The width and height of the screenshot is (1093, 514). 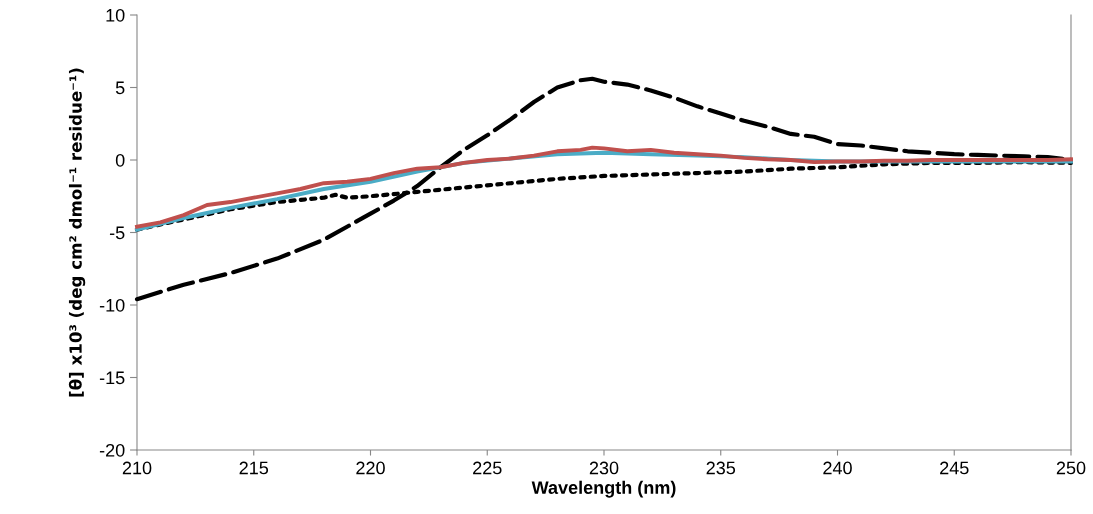 I want to click on x-tick-label: 220, so click(x=370, y=468).